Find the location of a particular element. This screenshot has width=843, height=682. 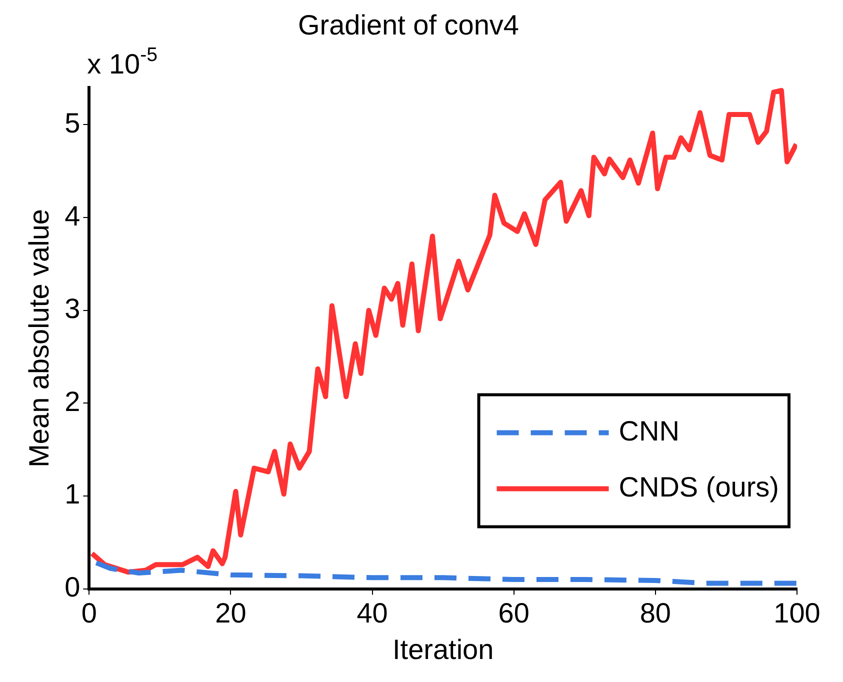

y-tick-label: 3 is located at coordinates (72, 308).